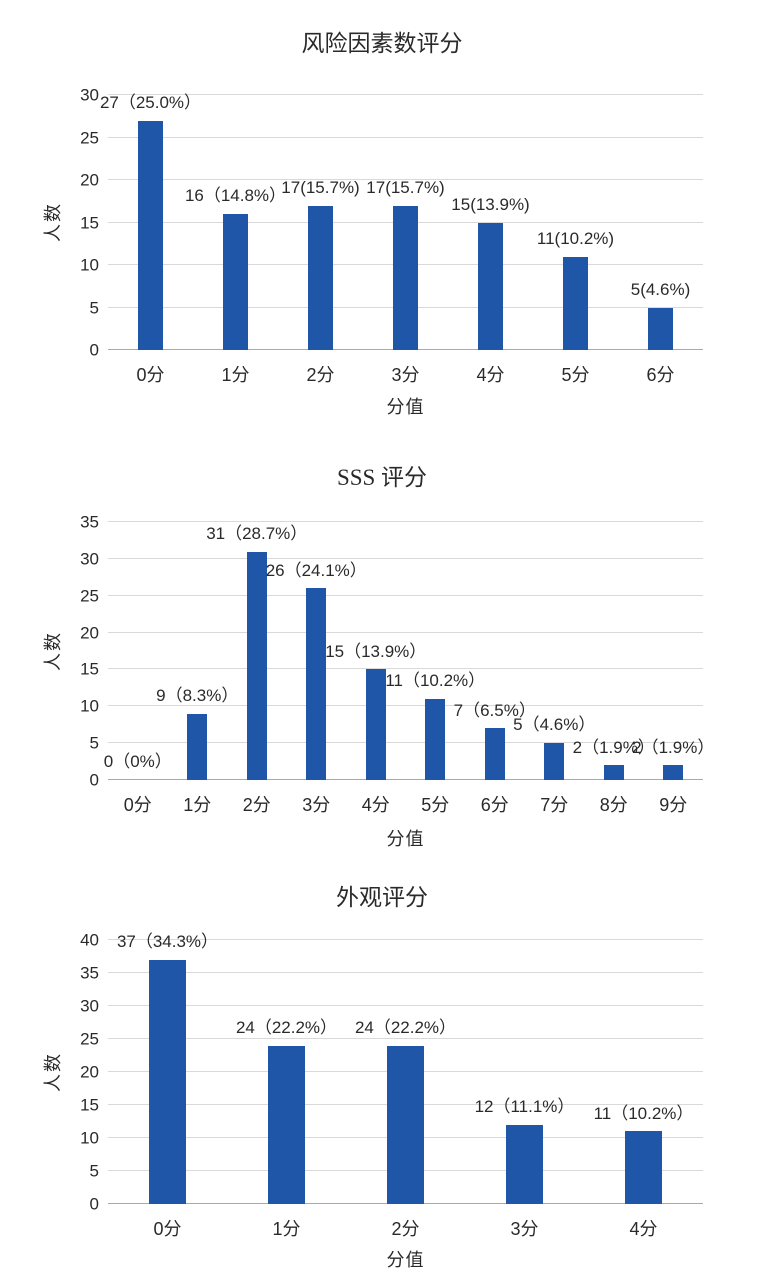 This screenshot has height=1285, width=764. What do you see at coordinates (382, 477) in the screenshot?
I see `chart-title: SSS 评分` at bounding box center [382, 477].